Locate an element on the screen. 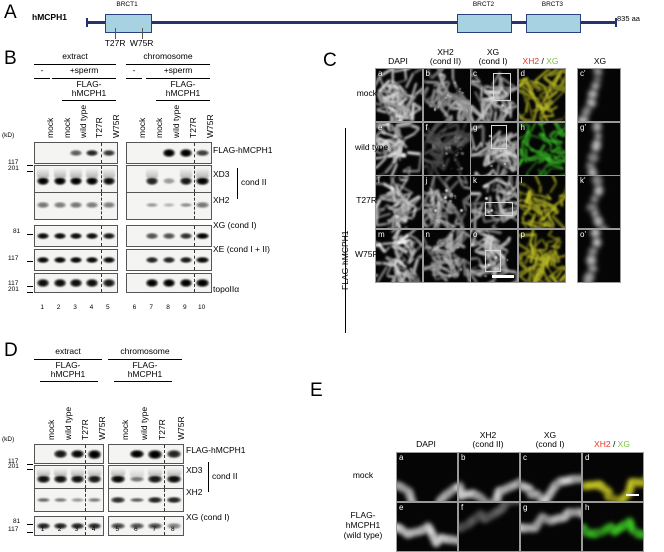  panelD-construct-c-l2: hMCPH1 is located at coordinates (145, 374).